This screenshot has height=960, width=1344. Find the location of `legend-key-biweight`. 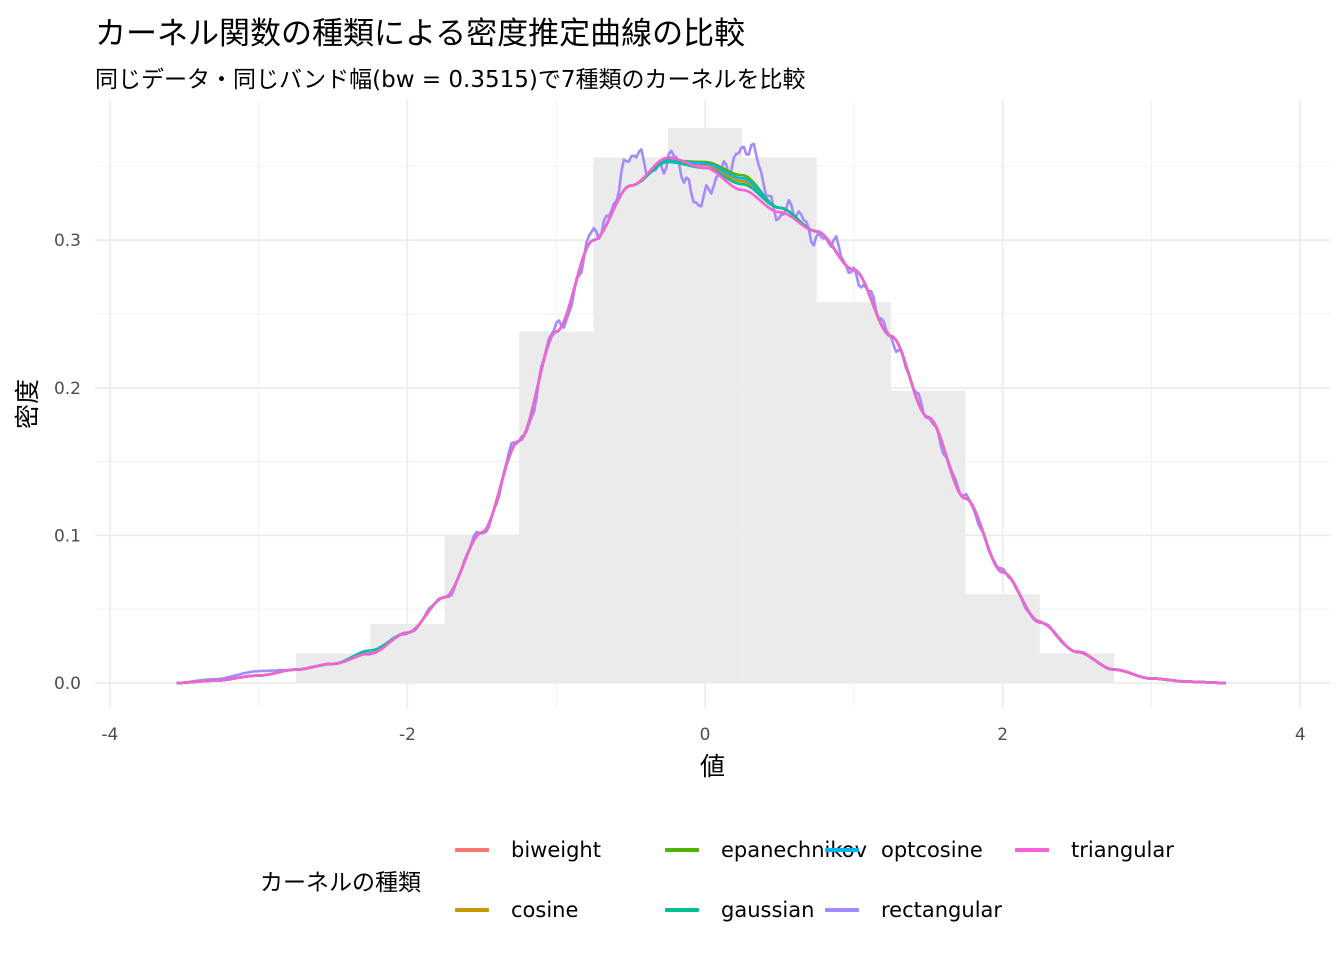

legend-key-biweight is located at coordinates (472, 850).